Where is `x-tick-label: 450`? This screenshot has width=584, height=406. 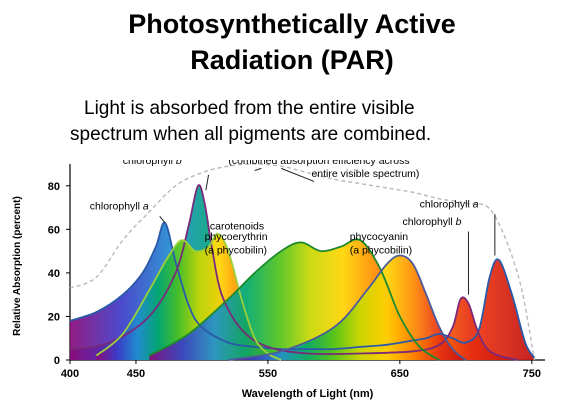 x-tick-label: 450 is located at coordinates (136, 374).